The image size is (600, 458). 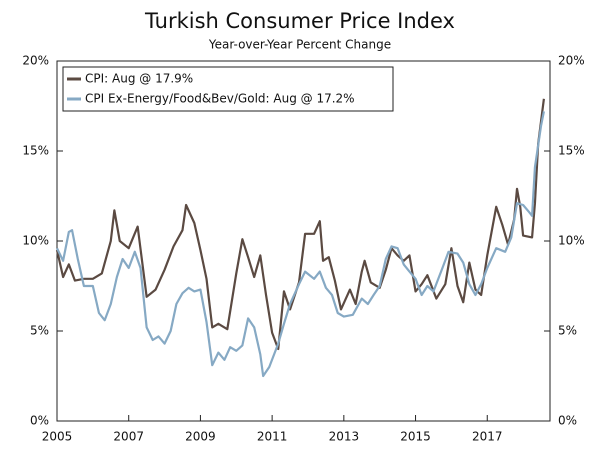 I want to click on legend-label: CPI Ex-Energy/Food&Bev/Gold: Aug @ 17.2%, so click(x=220, y=99).